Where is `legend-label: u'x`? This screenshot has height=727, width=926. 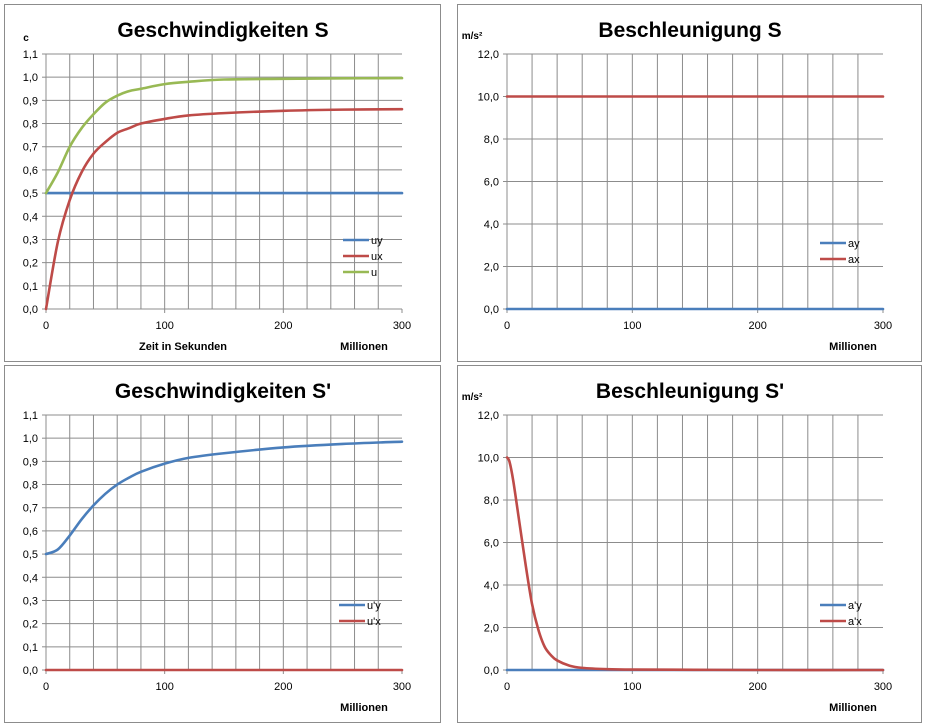
legend-label: u'x is located at coordinates (374, 622).